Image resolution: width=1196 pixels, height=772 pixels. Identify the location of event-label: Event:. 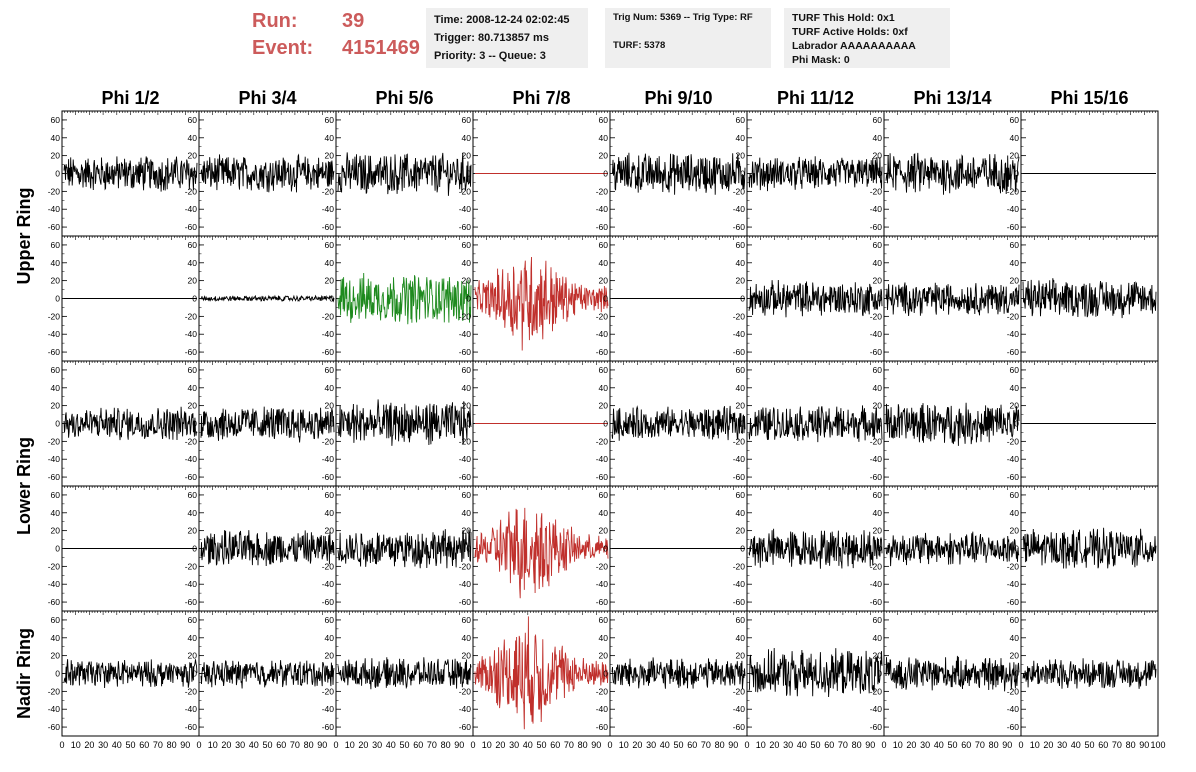
(283, 48).